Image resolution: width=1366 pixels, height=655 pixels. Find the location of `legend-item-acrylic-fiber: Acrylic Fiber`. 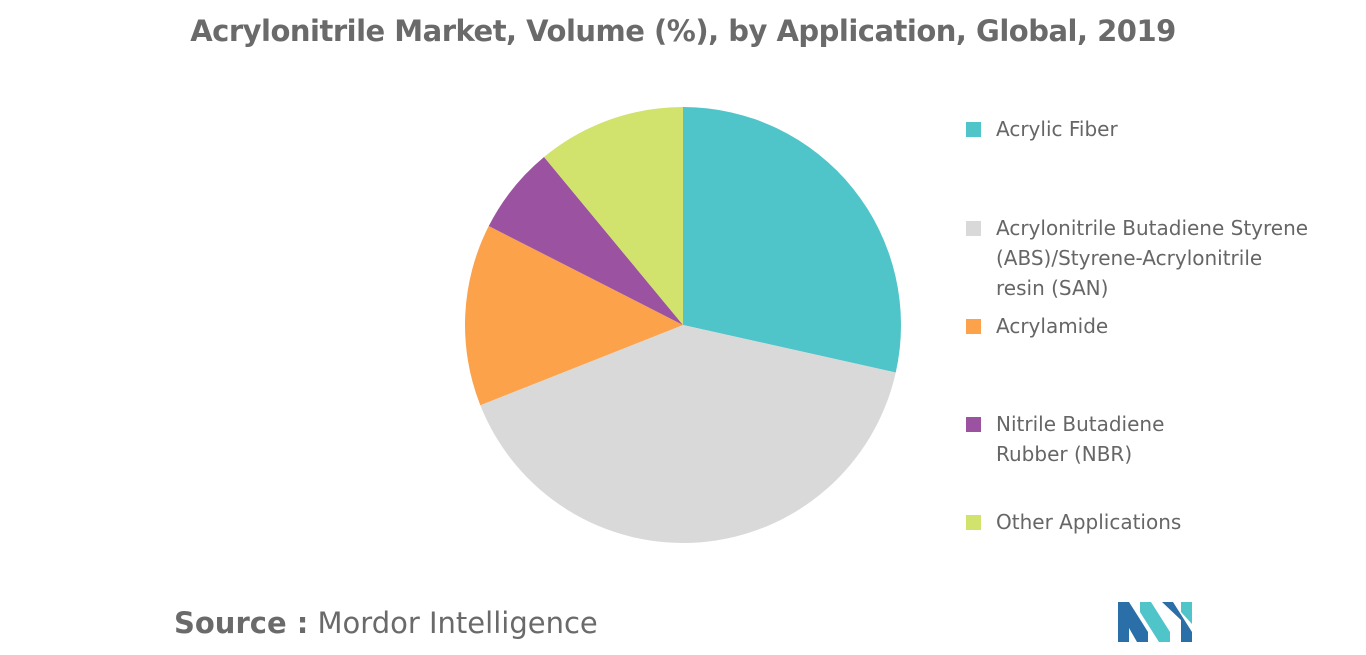

legend-item-acrylic-fiber: Acrylic Fiber is located at coordinates (1146, 129).